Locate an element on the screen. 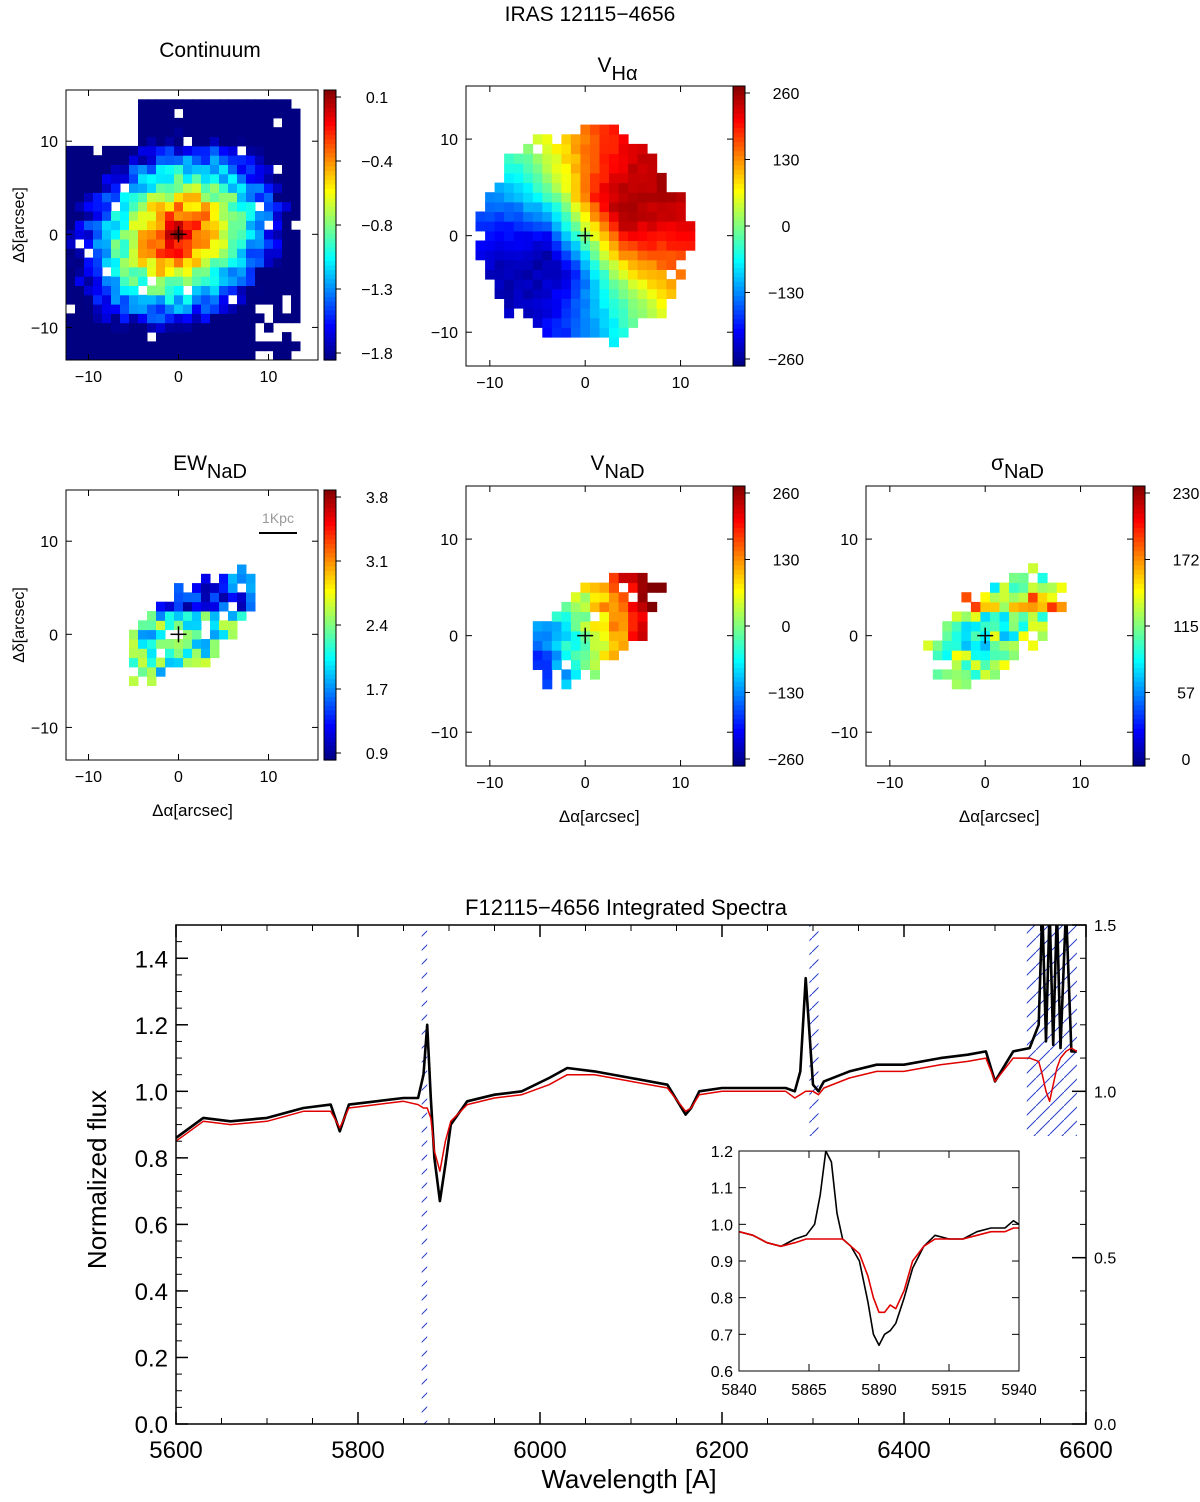 The width and height of the screenshot is (1200, 1502). x-tick-label: 6200 is located at coordinates (721, 1450).